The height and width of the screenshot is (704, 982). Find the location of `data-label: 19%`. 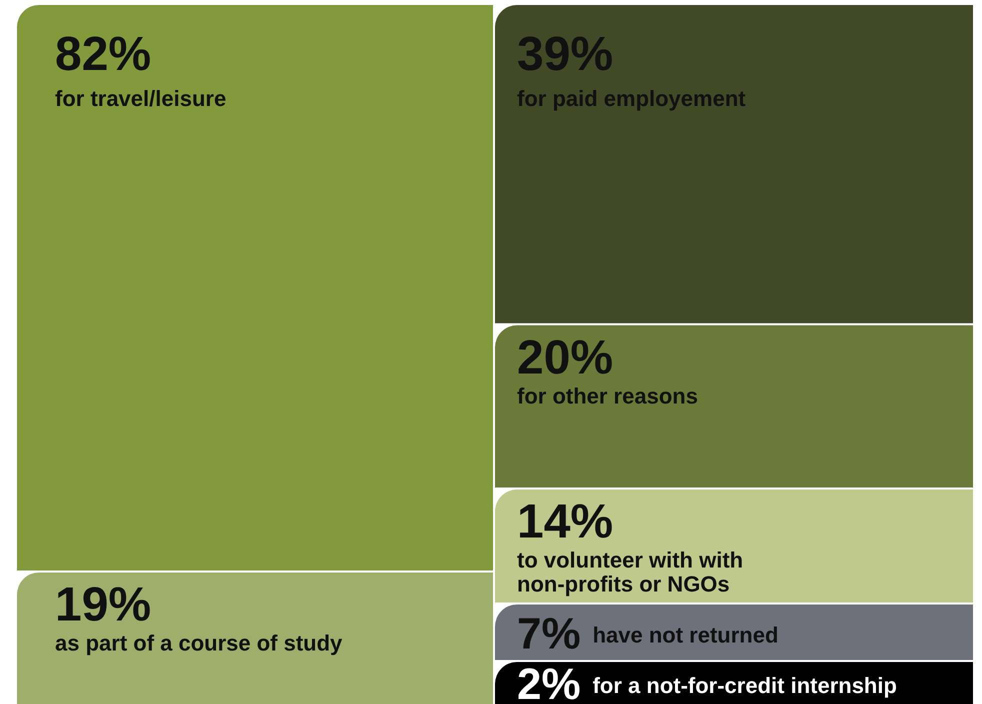

data-label: 19% is located at coordinates (103, 605).